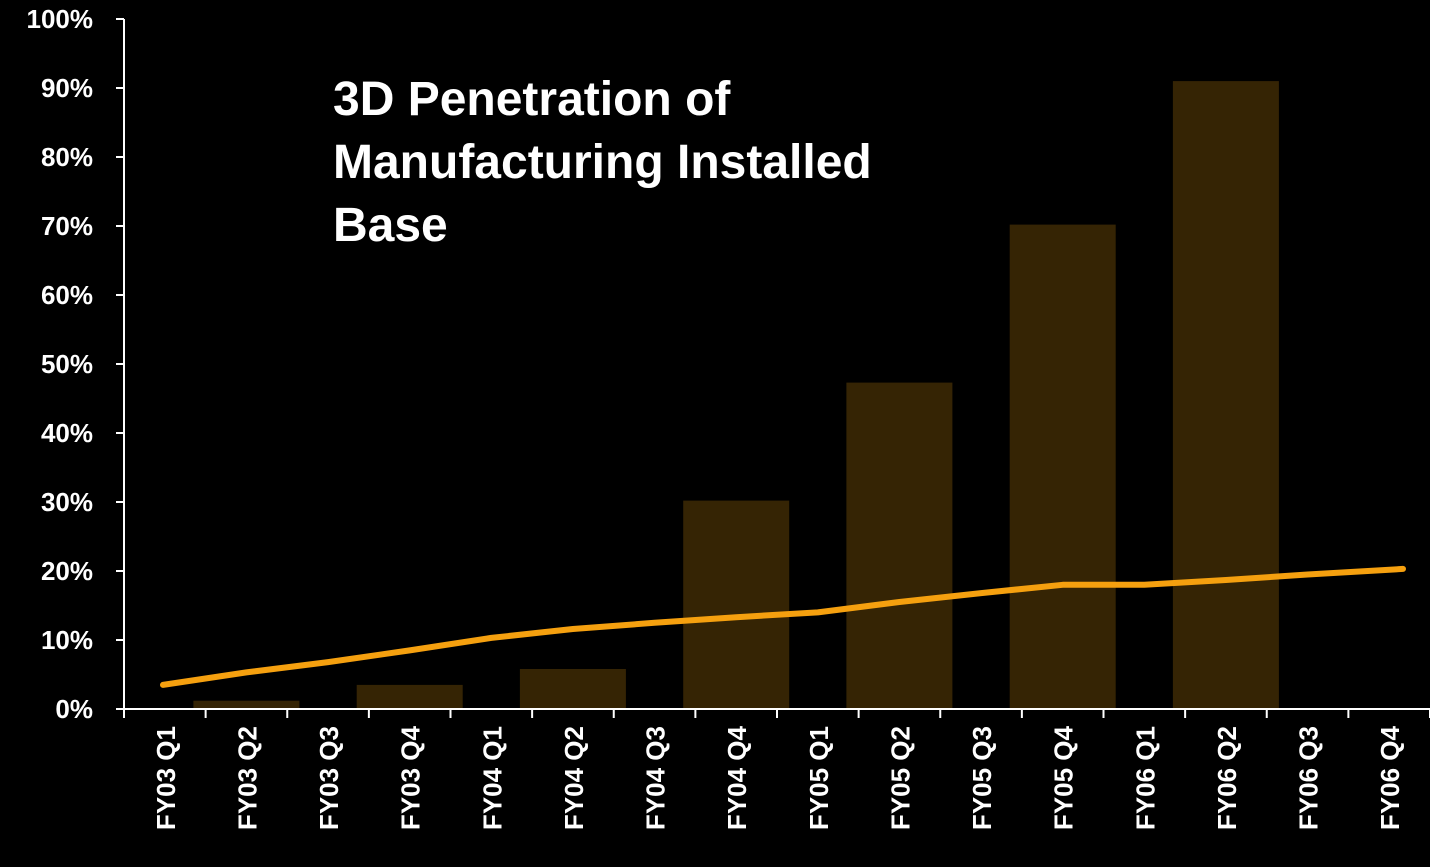 The height and width of the screenshot is (867, 1430). I want to click on y-tick-label: 80%, so click(67, 157).